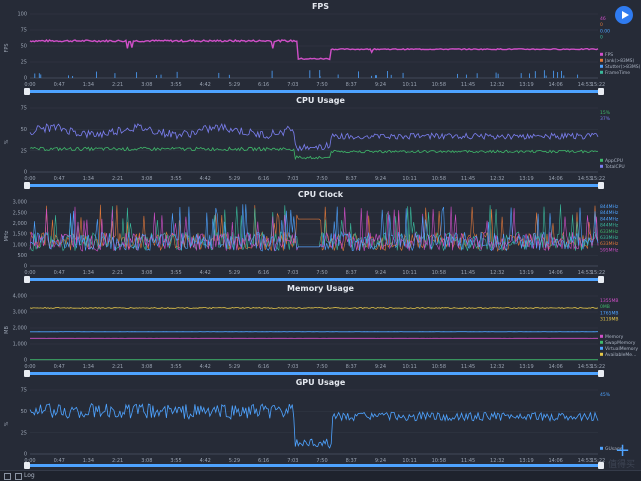 This screenshot has height=481, width=641. Describe the element at coordinates (601, 279) in the screenshot. I see `cpu-clock-range-handle-right` at that location.